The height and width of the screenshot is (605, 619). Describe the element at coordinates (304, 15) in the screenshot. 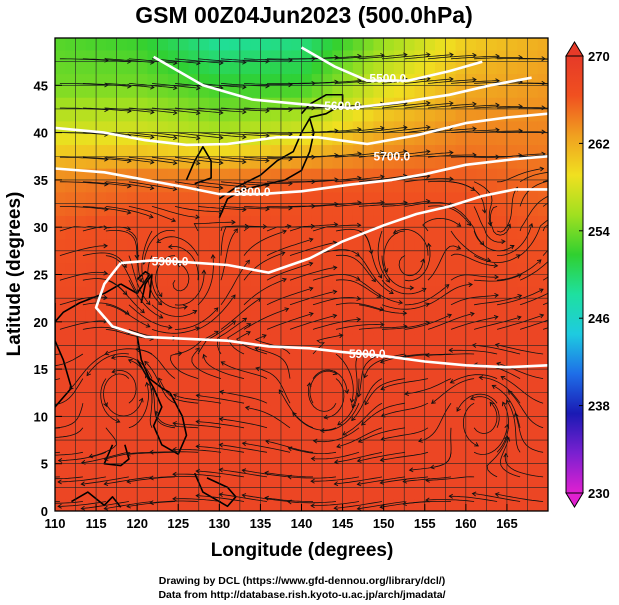

I see `chart-title: GSM 00Z04Jun2023 (500.0hPa)` at that location.